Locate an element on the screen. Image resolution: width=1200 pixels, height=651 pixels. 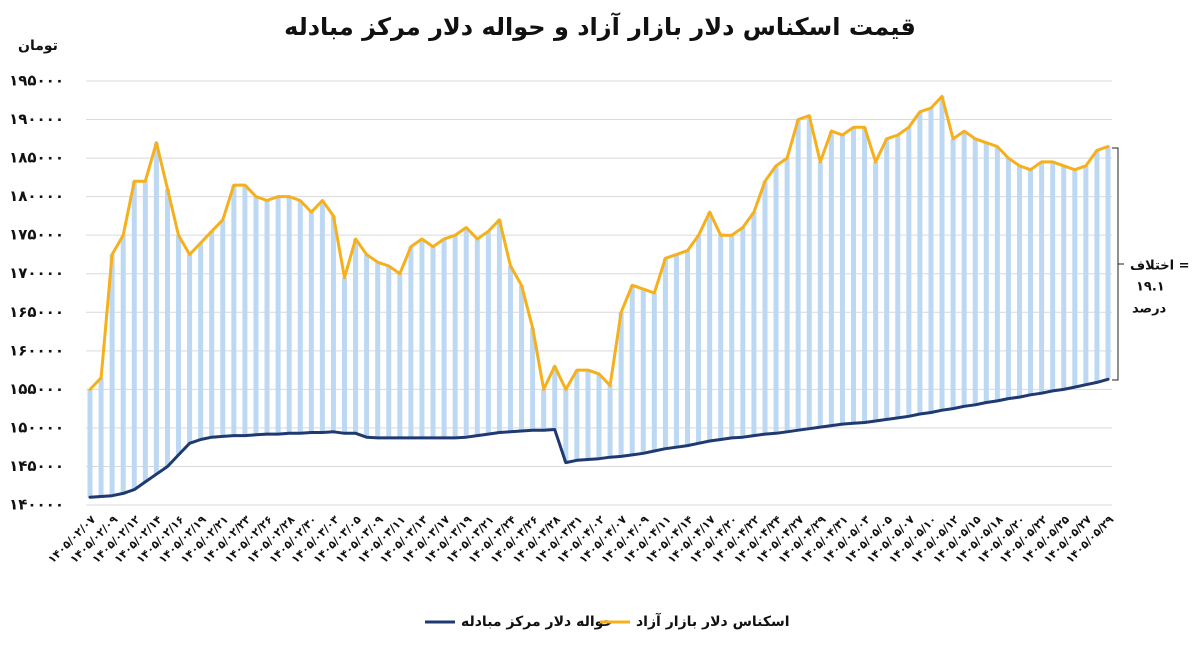
y-tick-label: ۱۸۵۰۰۰ is located at coordinates (36, 158).